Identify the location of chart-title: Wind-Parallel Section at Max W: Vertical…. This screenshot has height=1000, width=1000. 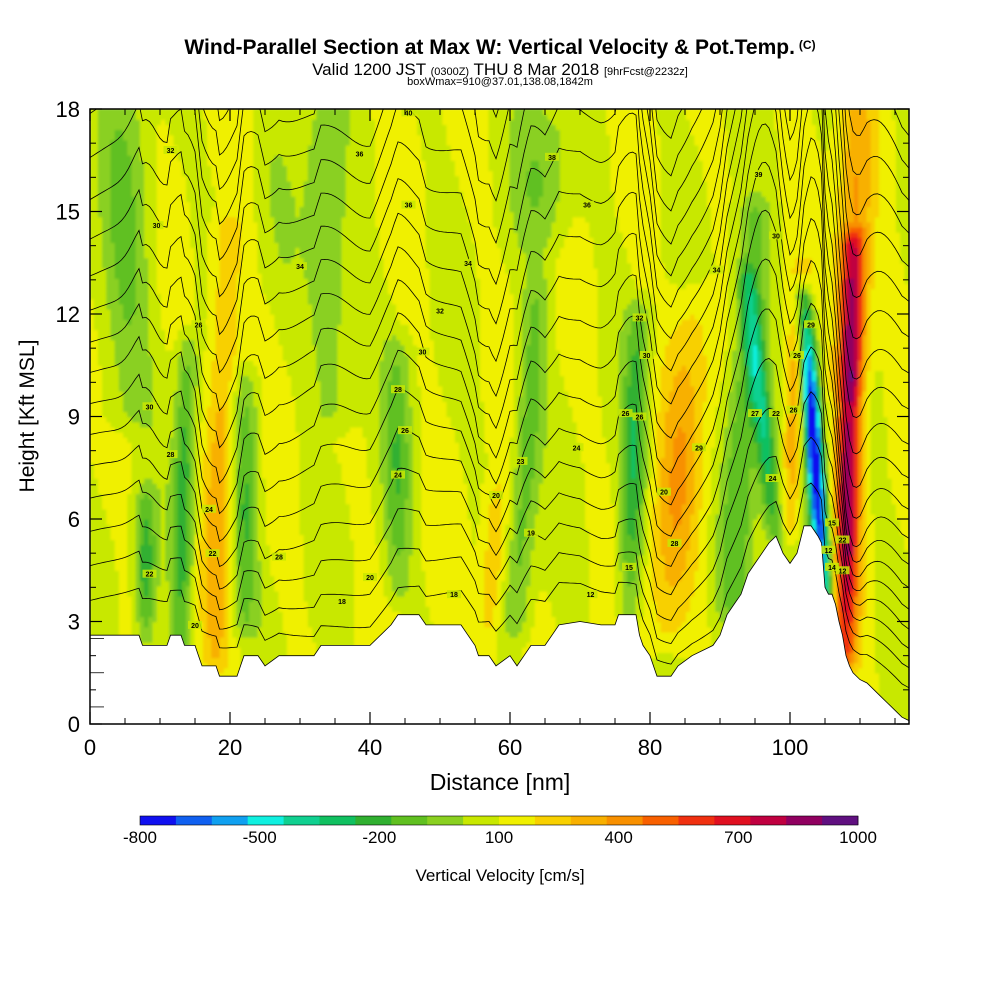
(500, 48).